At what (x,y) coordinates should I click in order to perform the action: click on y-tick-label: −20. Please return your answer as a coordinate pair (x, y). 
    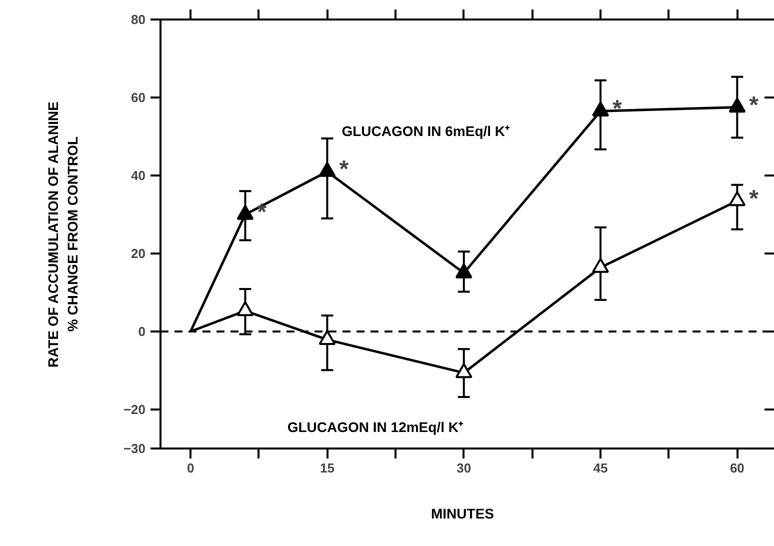
    Looking at the image, I should click on (134, 409).